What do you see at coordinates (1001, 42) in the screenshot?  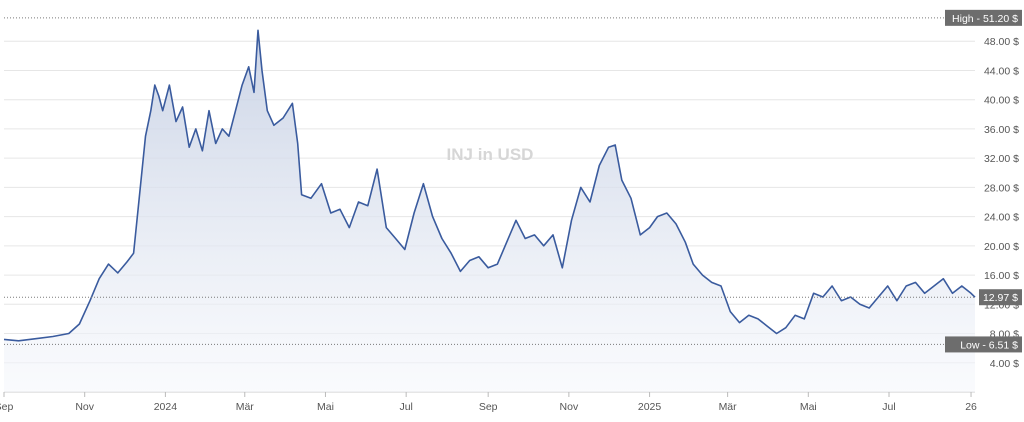 I see `y-tick-label: 48.00 $` at bounding box center [1001, 42].